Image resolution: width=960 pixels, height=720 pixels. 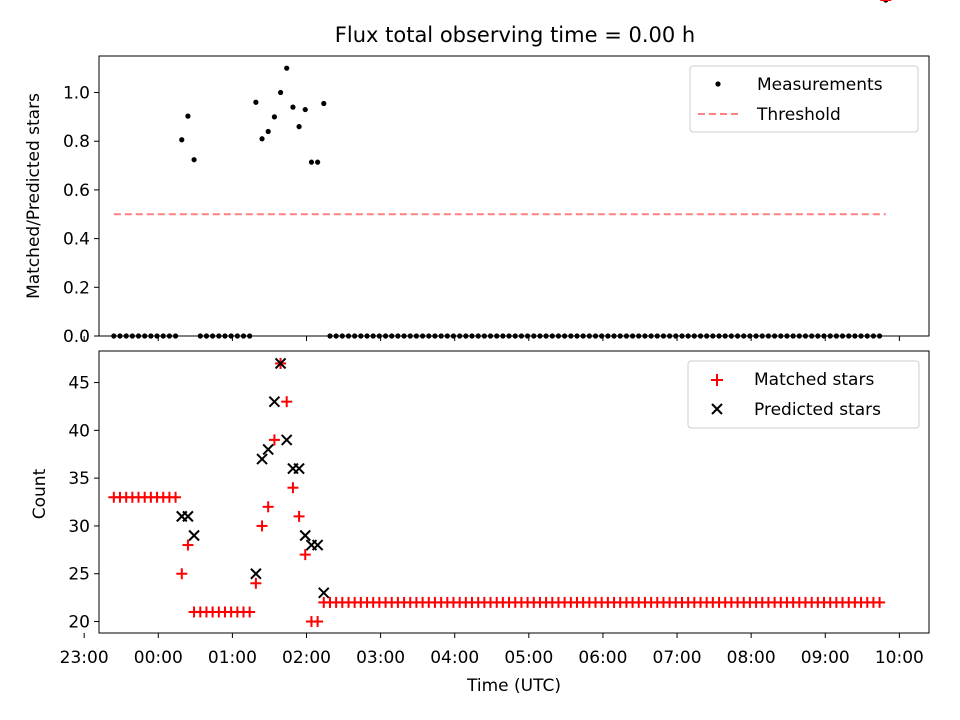 What do you see at coordinates (717, 409) in the screenshot?
I see `legend-marker-predicted` at bounding box center [717, 409].